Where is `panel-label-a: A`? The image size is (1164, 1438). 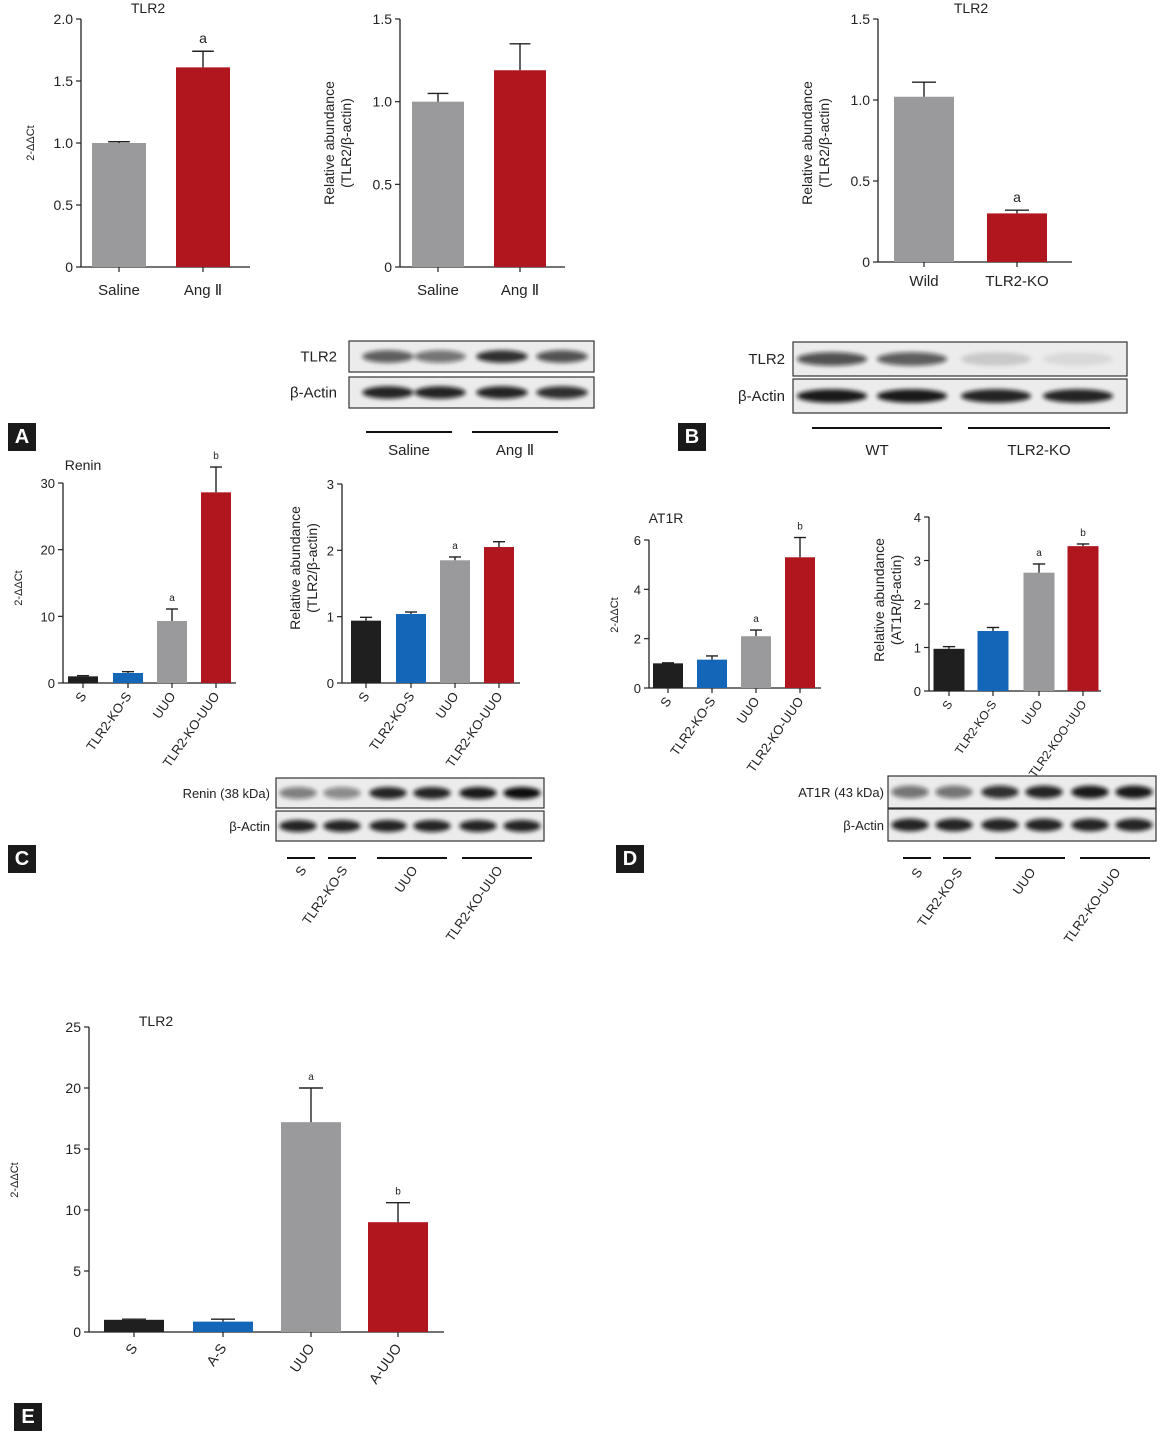
panel-label-a: A is located at coordinates (22, 437).